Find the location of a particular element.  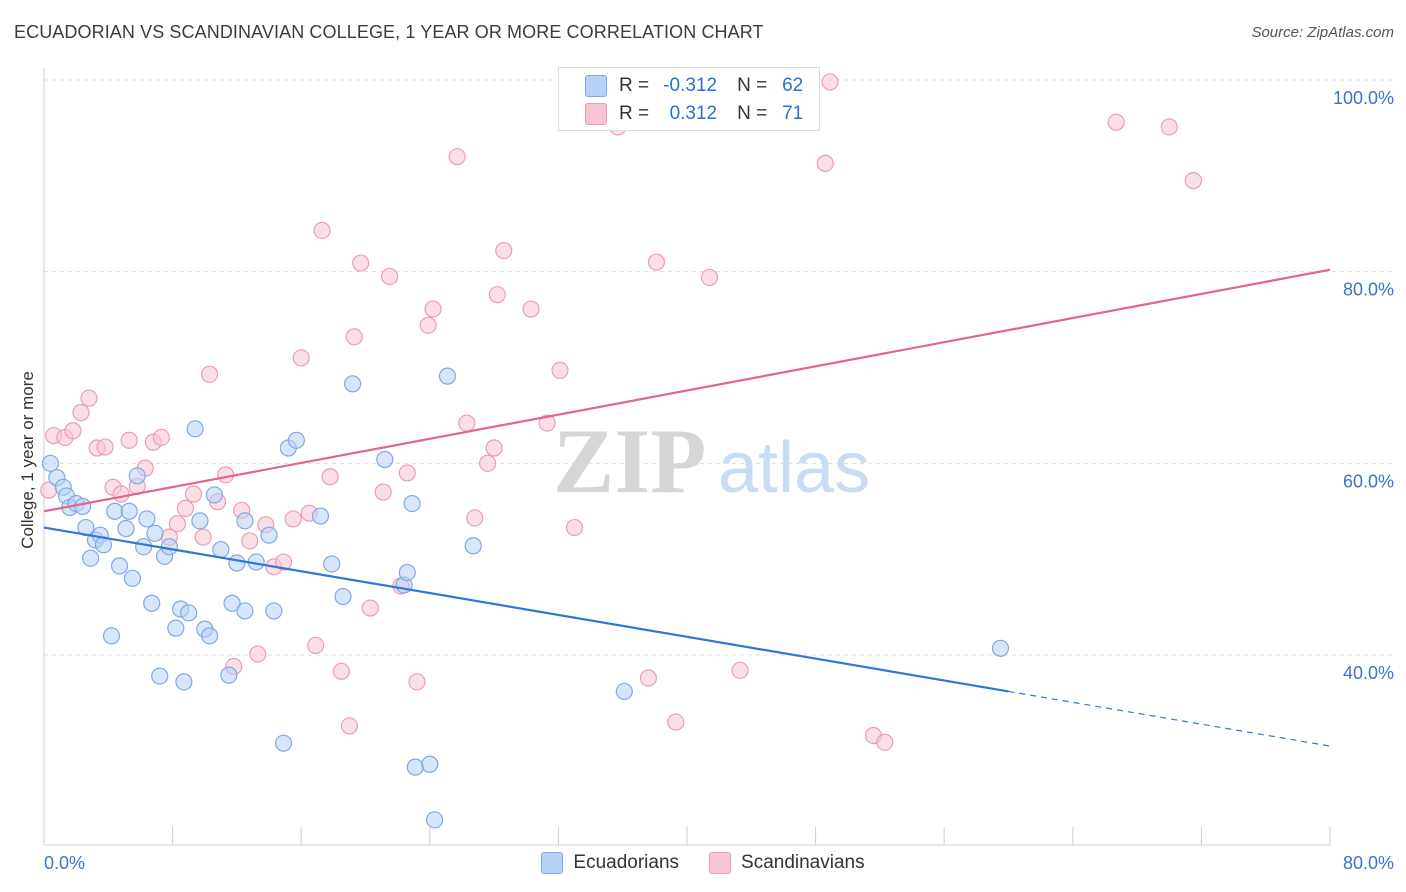

ecuadorians-trend-extension is located at coordinates (1169, 718).